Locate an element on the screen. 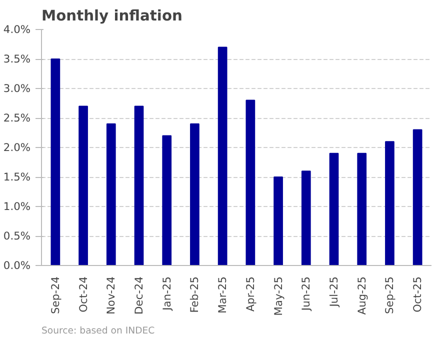 This screenshot has height=341, width=443. y-tick-label: 1.5% is located at coordinates (17, 177).